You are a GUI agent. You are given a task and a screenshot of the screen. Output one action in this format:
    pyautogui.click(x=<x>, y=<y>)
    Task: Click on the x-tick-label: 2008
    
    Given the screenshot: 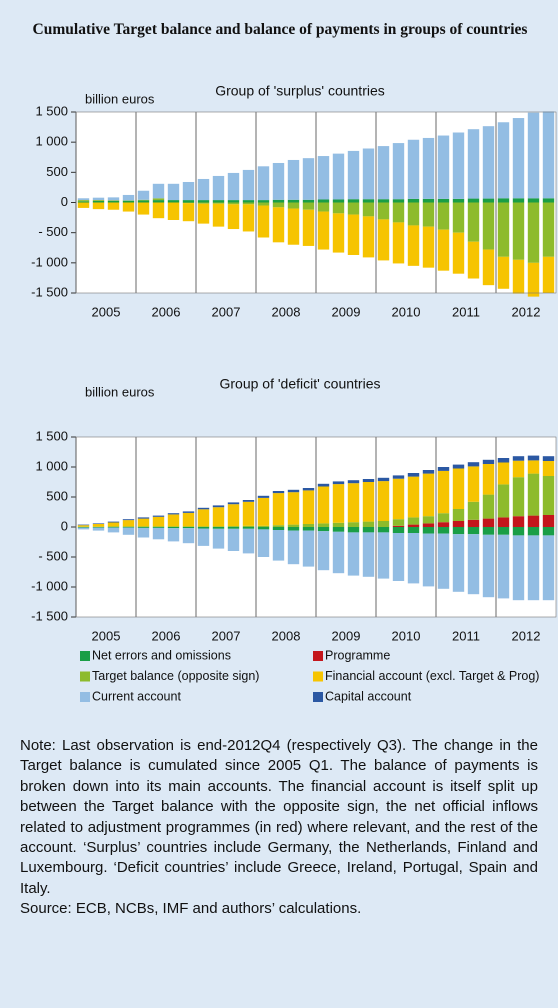 What is the action you would take?
    pyautogui.click(x=286, y=635)
    